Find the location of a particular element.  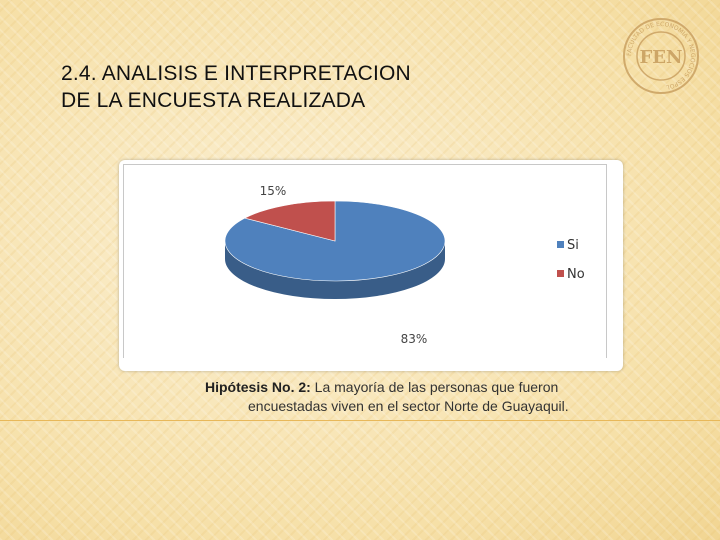

divider-line is located at coordinates (360, 420).